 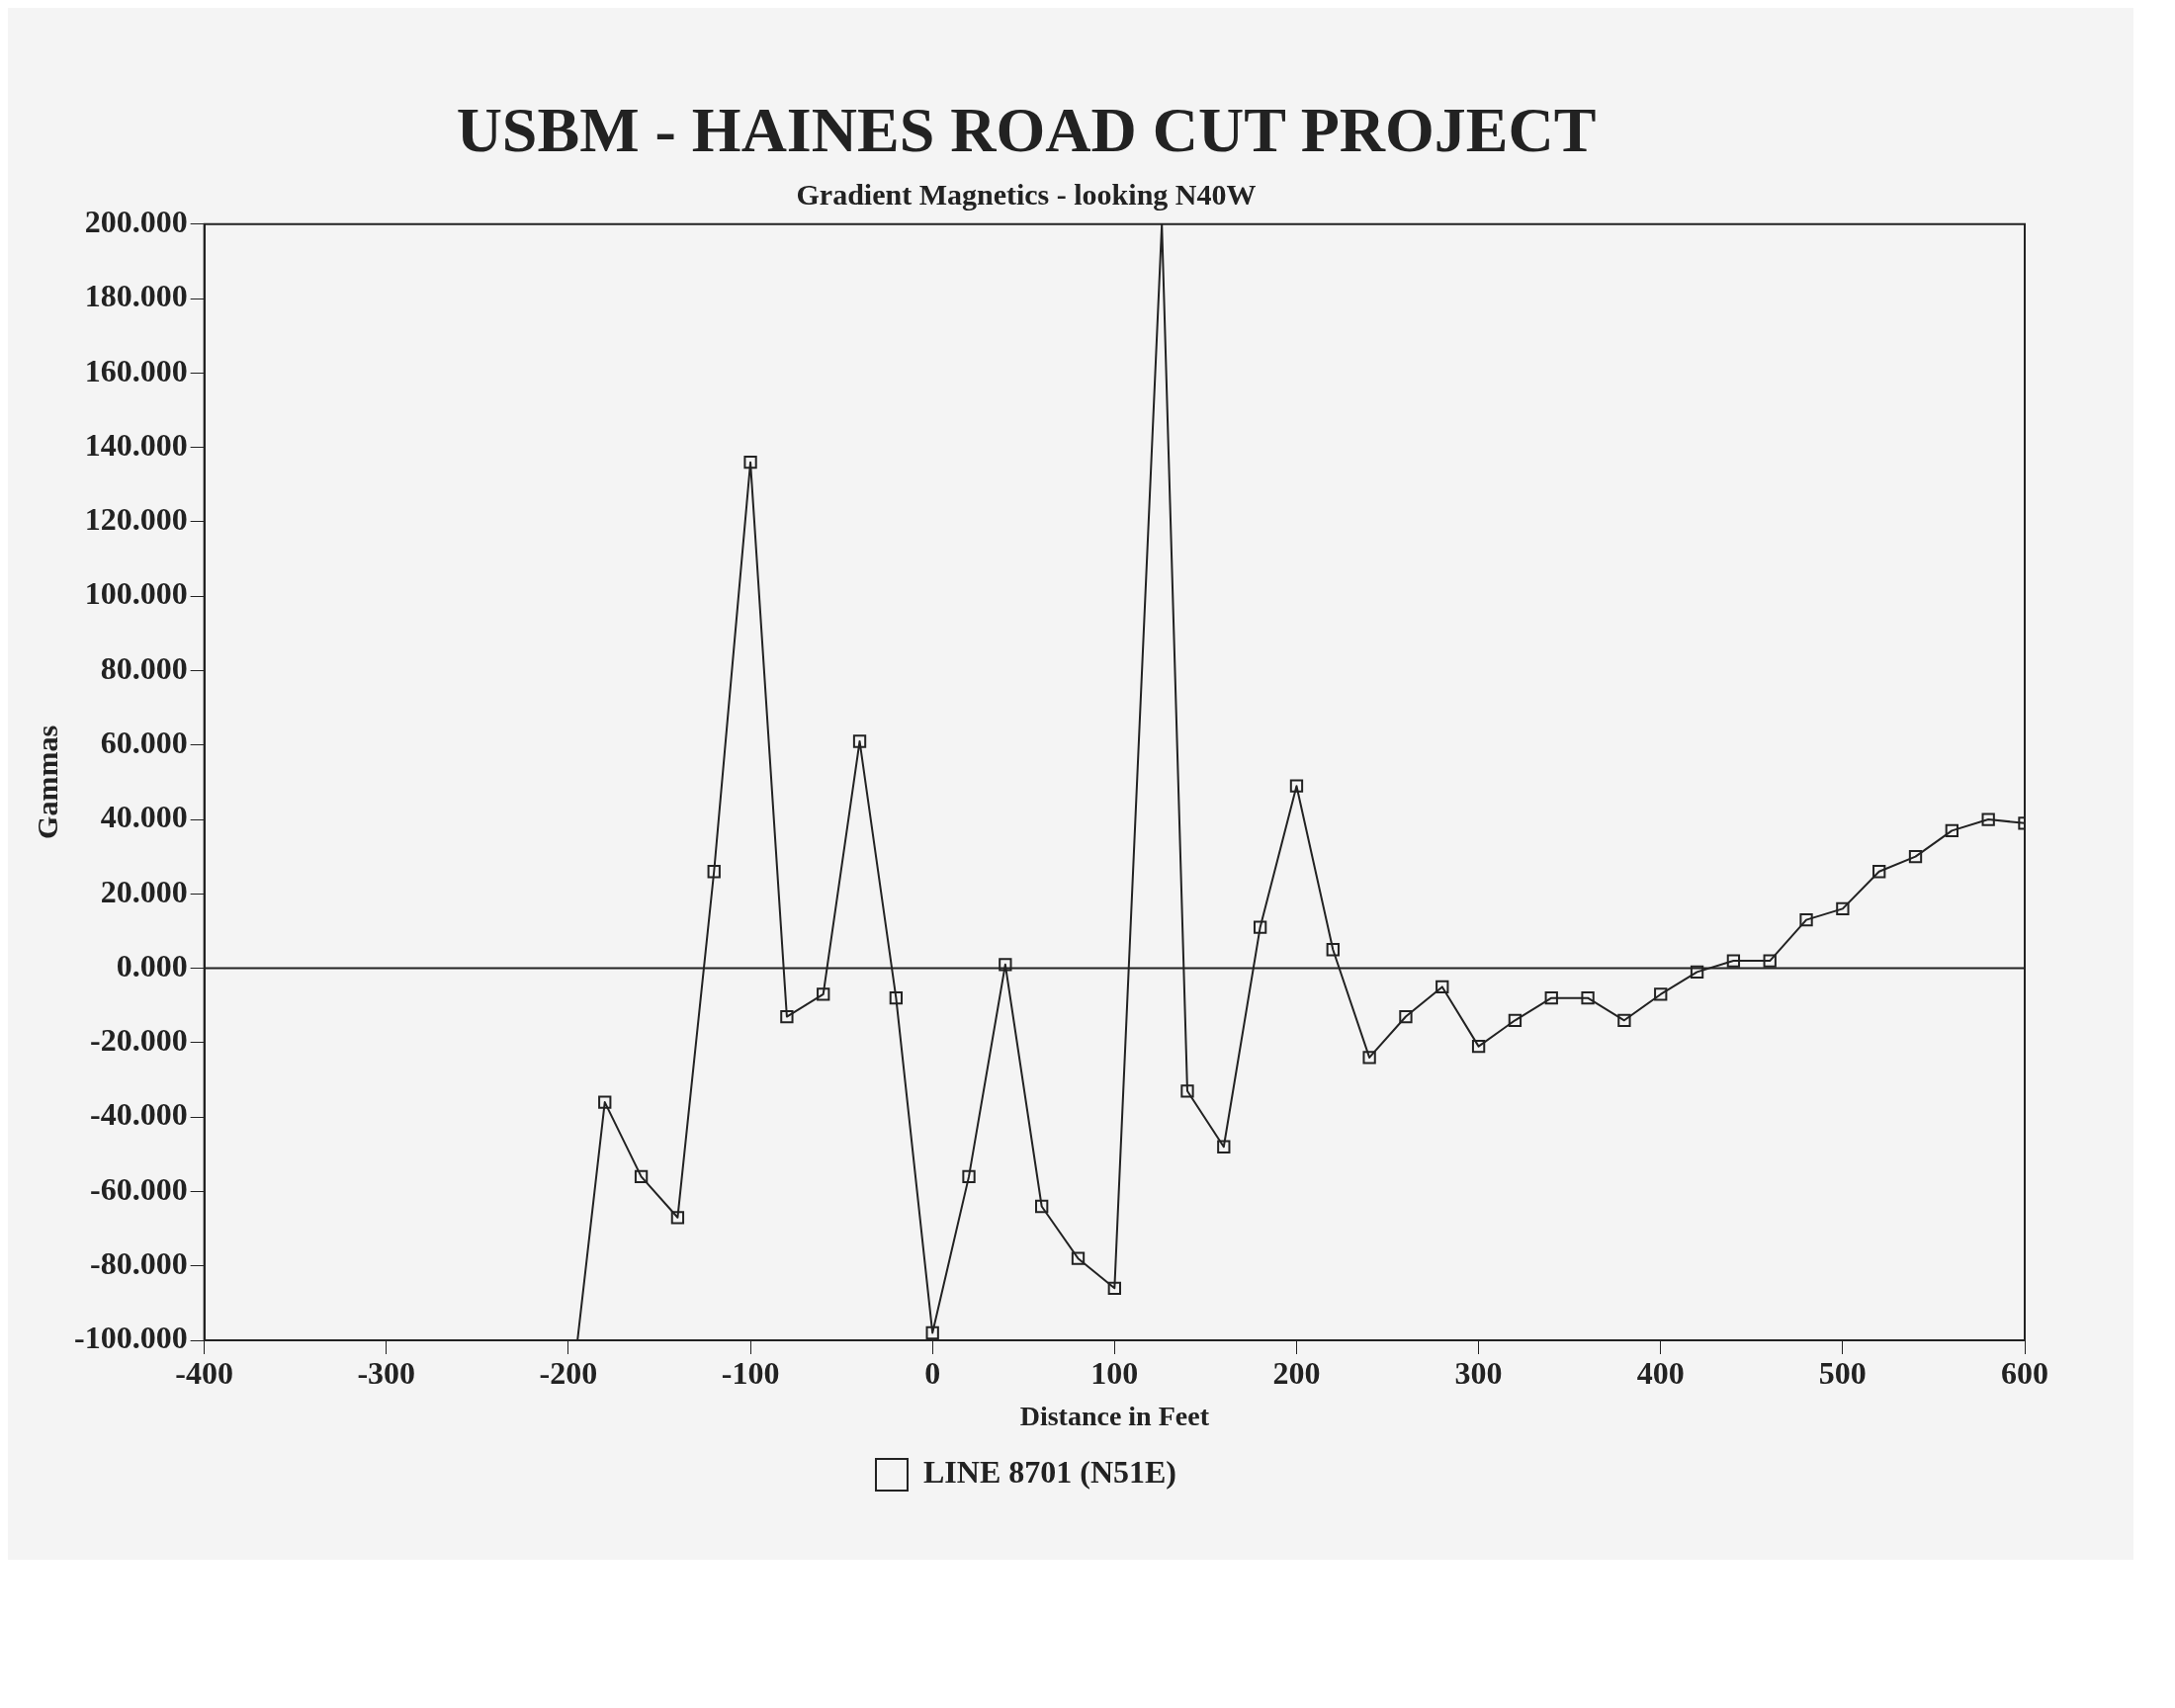 I want to click on x-tick-label: 400, so click(x=1661, y=1373).